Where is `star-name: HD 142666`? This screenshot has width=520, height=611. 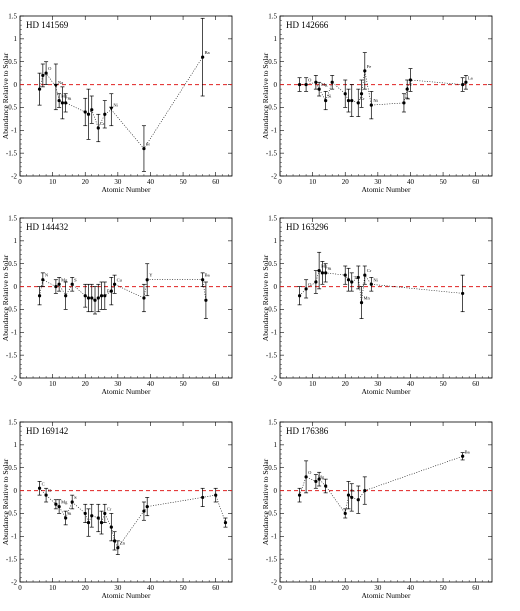
star-name: HD 142666 is located at coordinates (307, 25).